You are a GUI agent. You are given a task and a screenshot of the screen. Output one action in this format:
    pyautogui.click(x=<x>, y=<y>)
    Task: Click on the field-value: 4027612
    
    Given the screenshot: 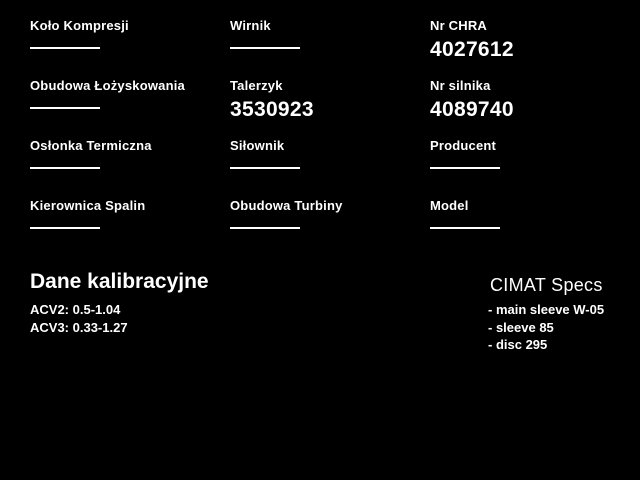 What is the action you would take?
    pyautogui.click(x=472, y=49)
    